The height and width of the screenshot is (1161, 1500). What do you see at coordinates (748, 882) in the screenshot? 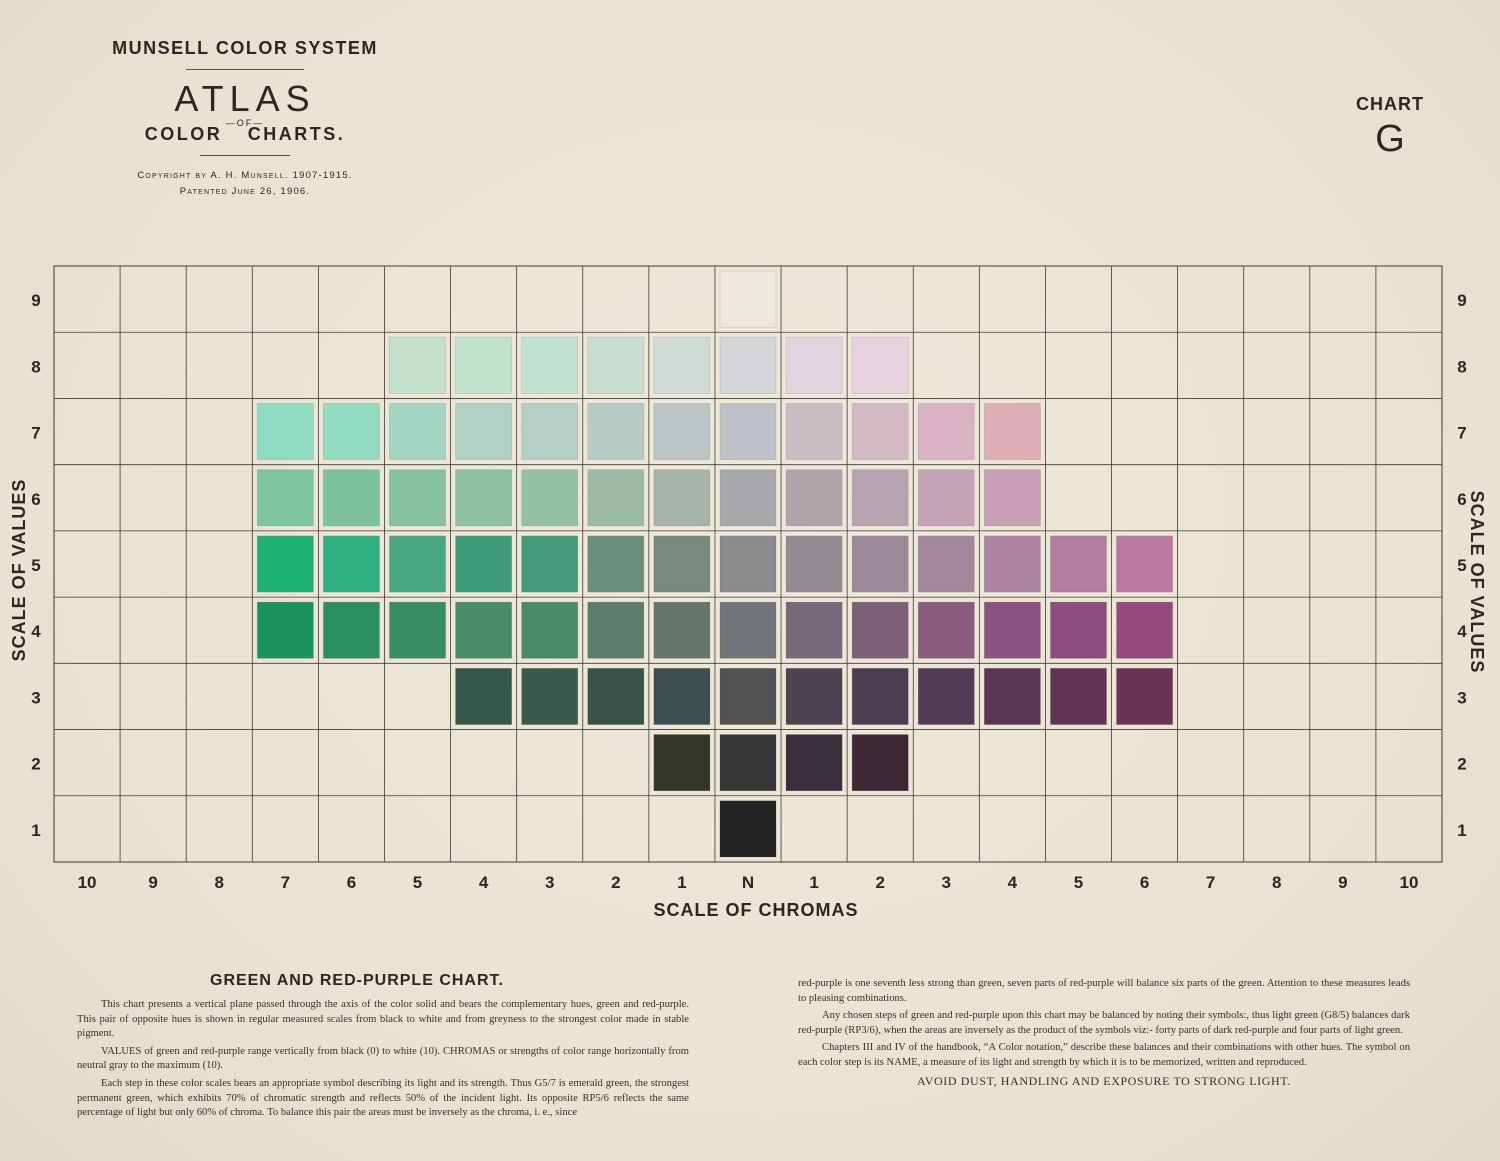
I see `chroma-tick: N` at bounding box center [748, 882].